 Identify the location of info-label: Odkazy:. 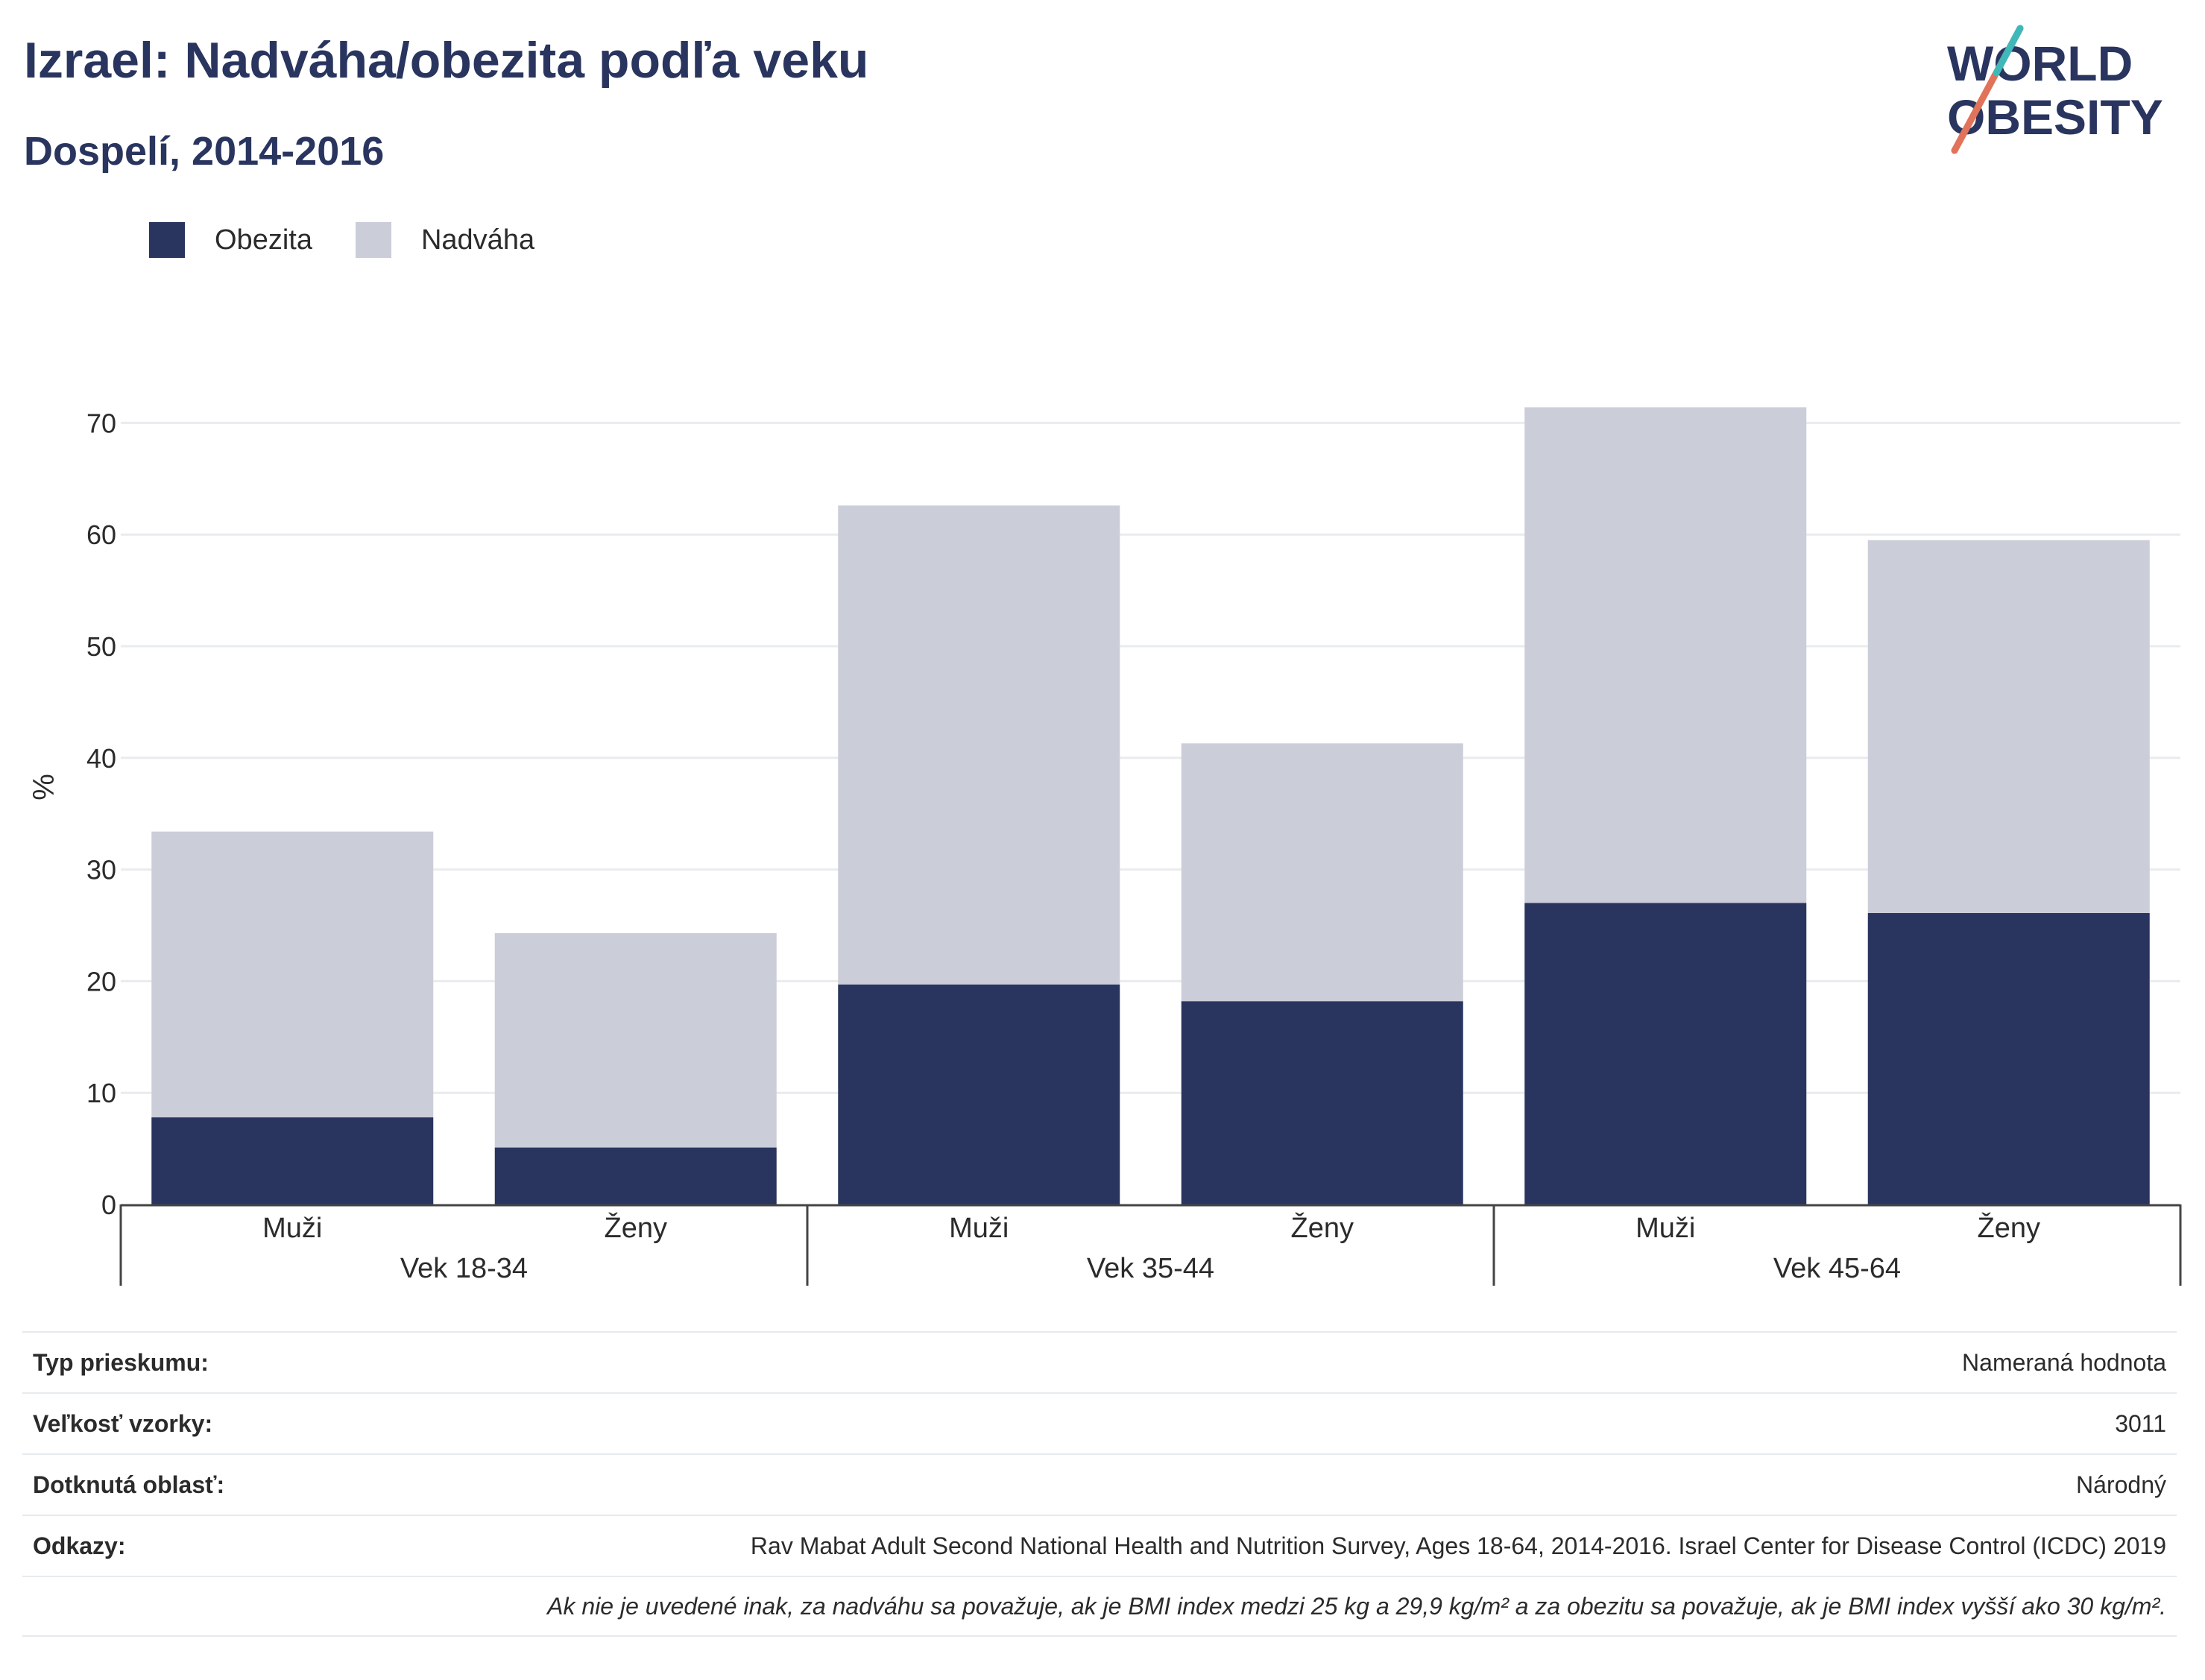
(79, 1545).